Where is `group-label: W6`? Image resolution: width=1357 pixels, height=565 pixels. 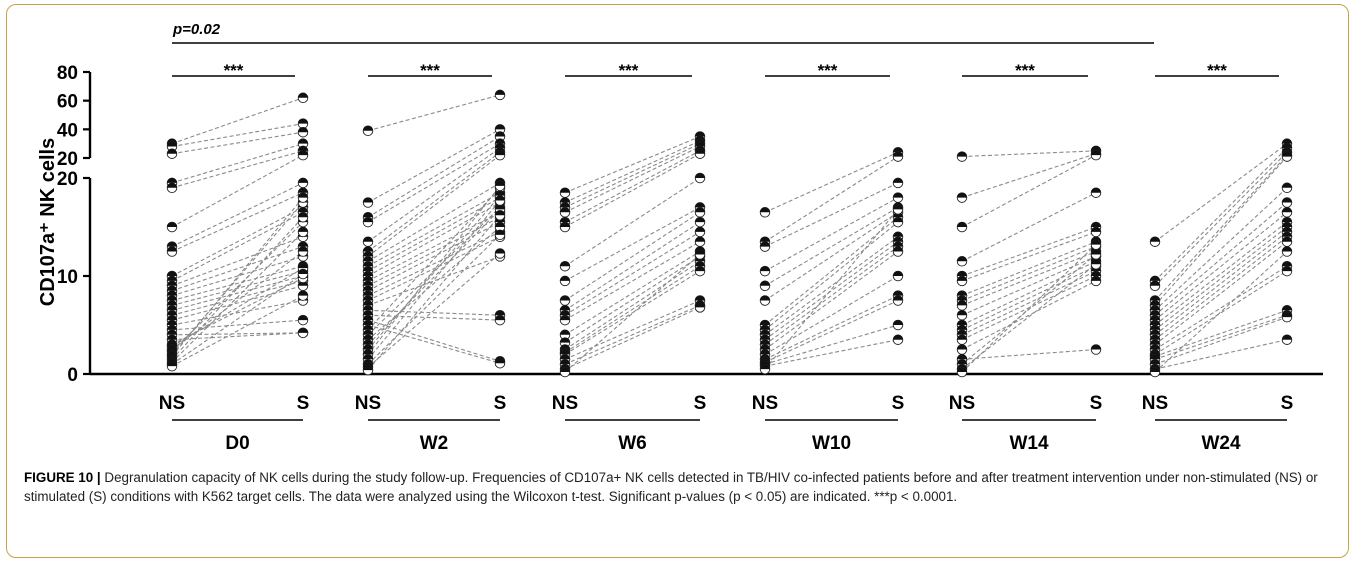
group-label: W6 is located at coordinates (632, 443).